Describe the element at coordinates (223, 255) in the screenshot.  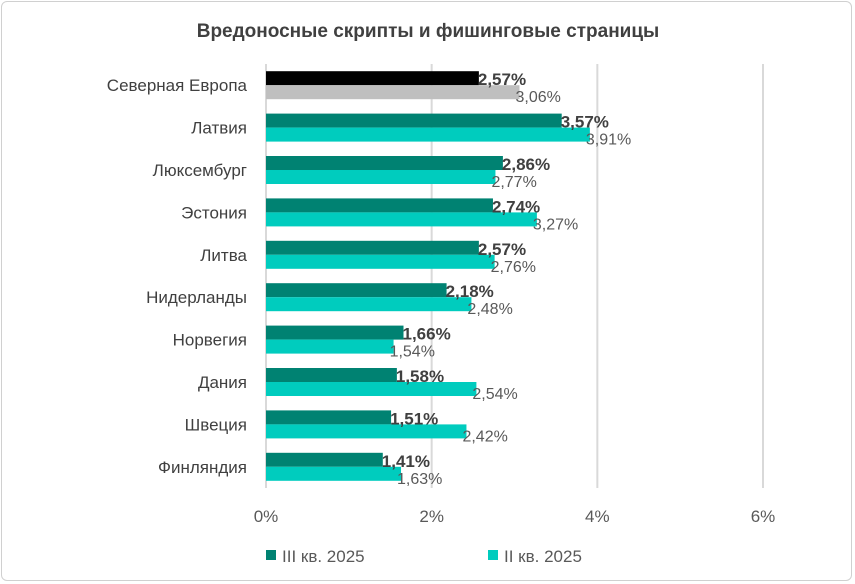
I see `category-label: Литва` at that location.